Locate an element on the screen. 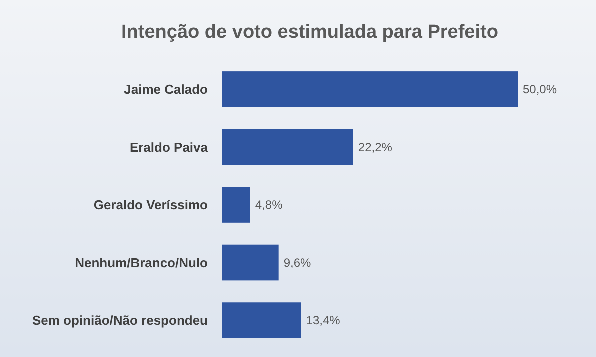 Image resolution: width=596 pixels, height=357 pixels. data-label: 13,4% is located at coordinates (323, 321).